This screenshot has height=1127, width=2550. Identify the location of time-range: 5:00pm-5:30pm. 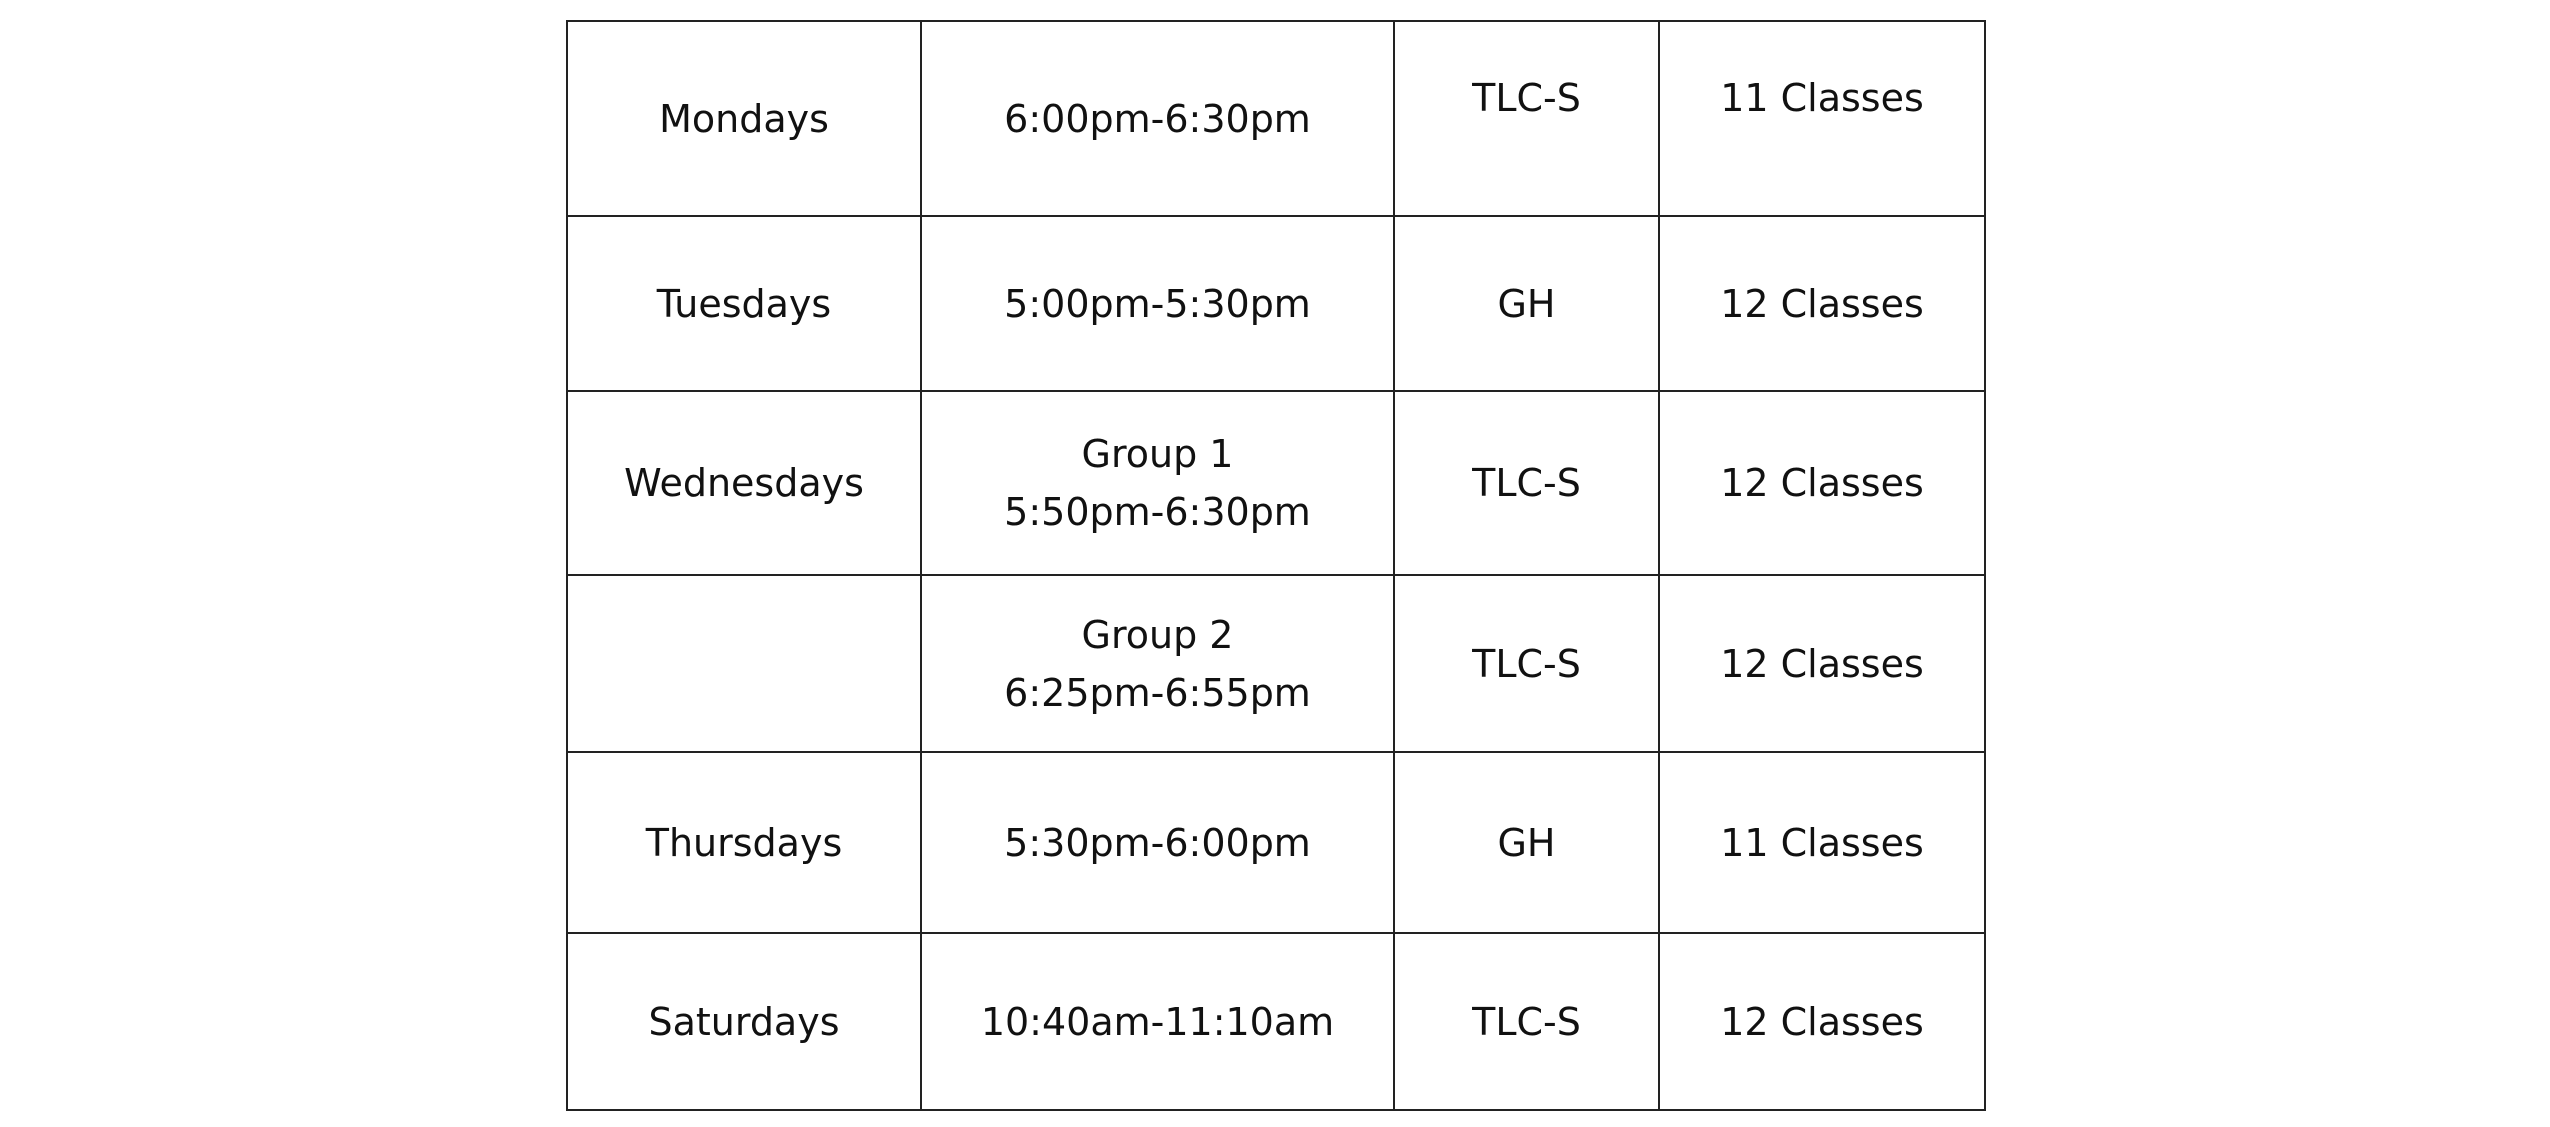
(1157, 303).